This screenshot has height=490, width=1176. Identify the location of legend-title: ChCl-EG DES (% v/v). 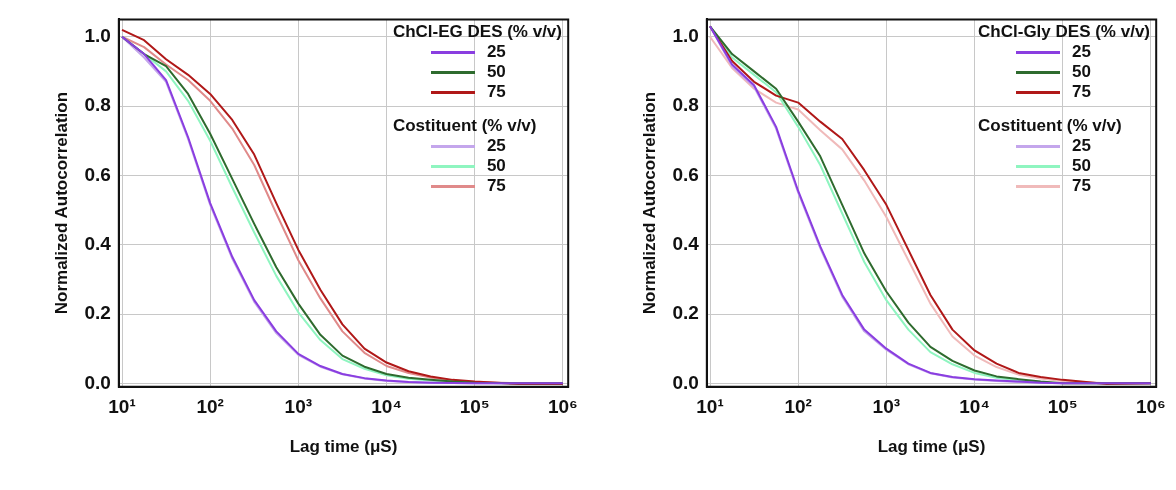
(477, 32).